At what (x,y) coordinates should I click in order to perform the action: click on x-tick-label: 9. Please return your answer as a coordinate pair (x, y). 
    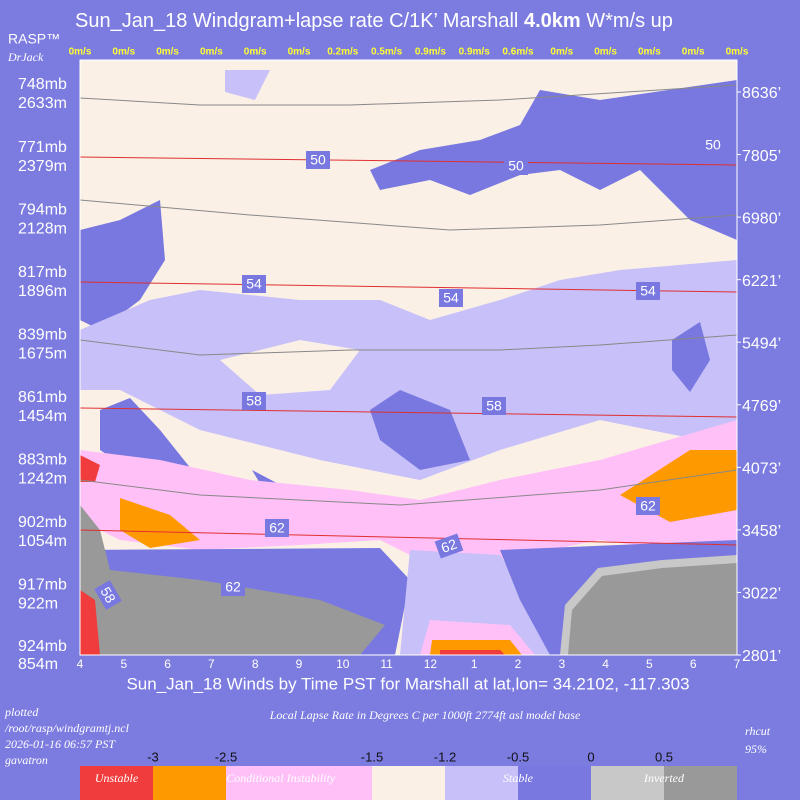
    Looking at the image, I should click on (299, 664).